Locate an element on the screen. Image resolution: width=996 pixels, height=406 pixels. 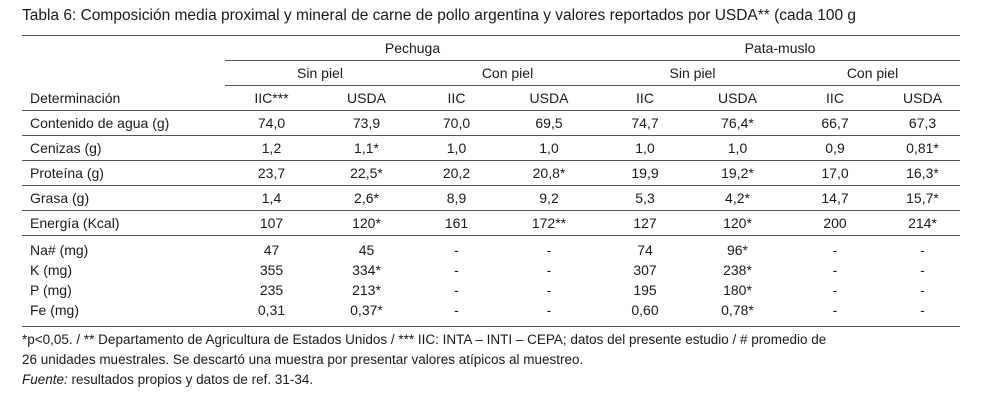
table-cell: 172** is located at coordinates (549, 223).